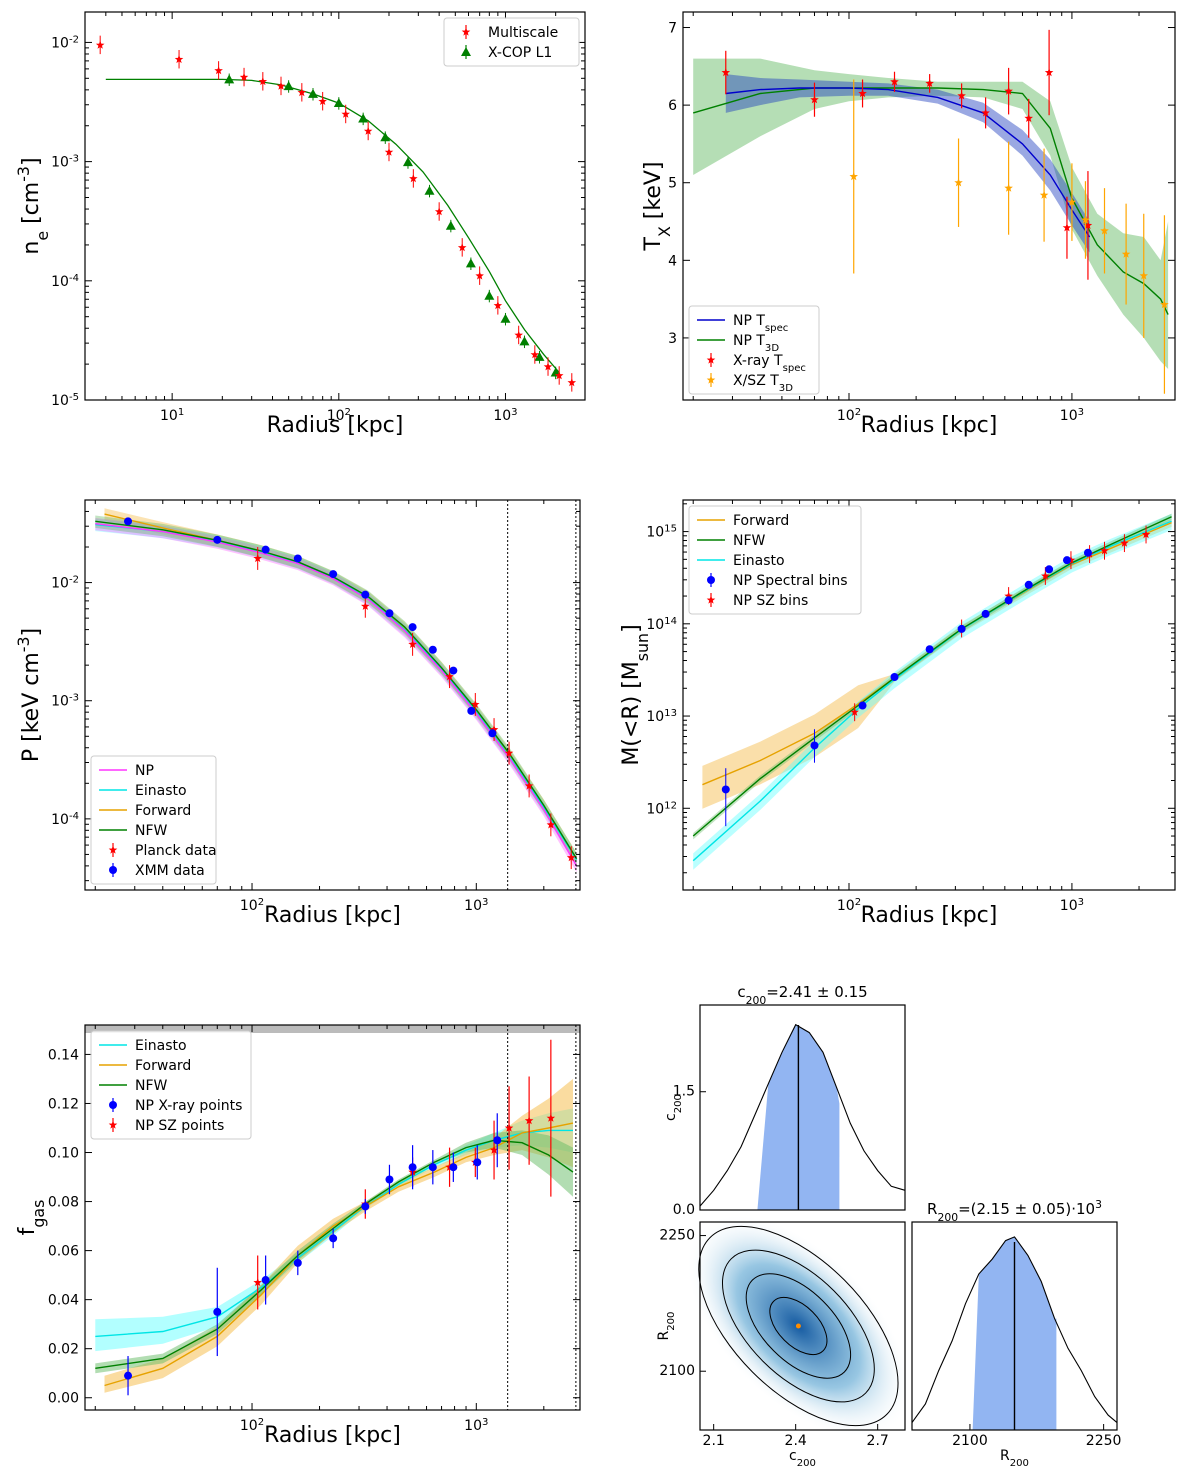  I want to click on legend-label: Einasto, so click(759, 561).